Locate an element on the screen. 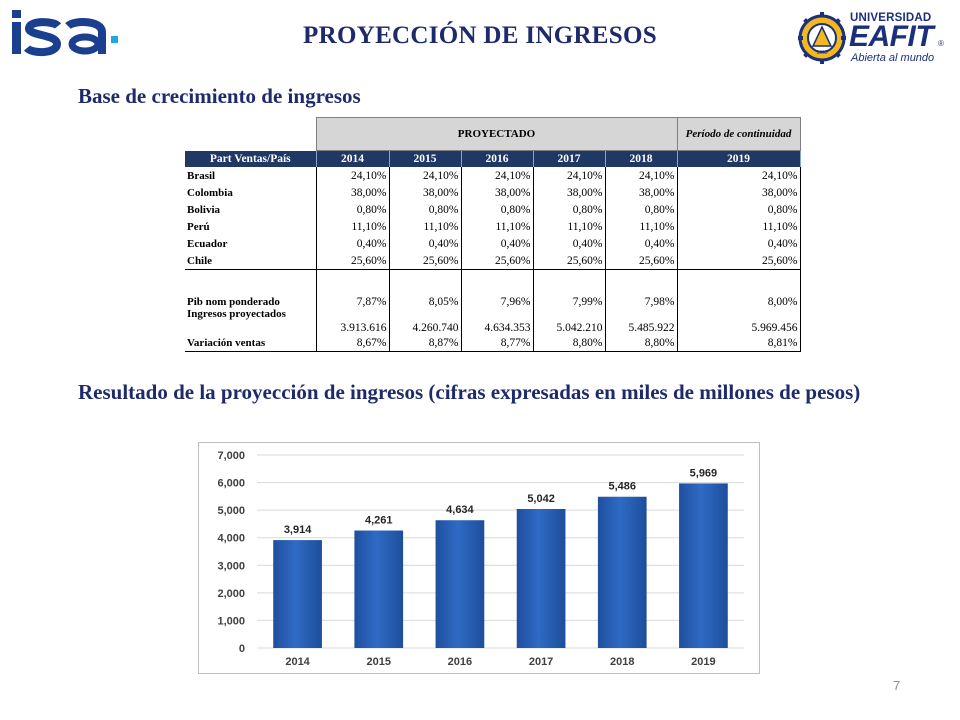 This screenshot has width=960, height=720. row-label: Bolivia is located at coordinates (204, 209).